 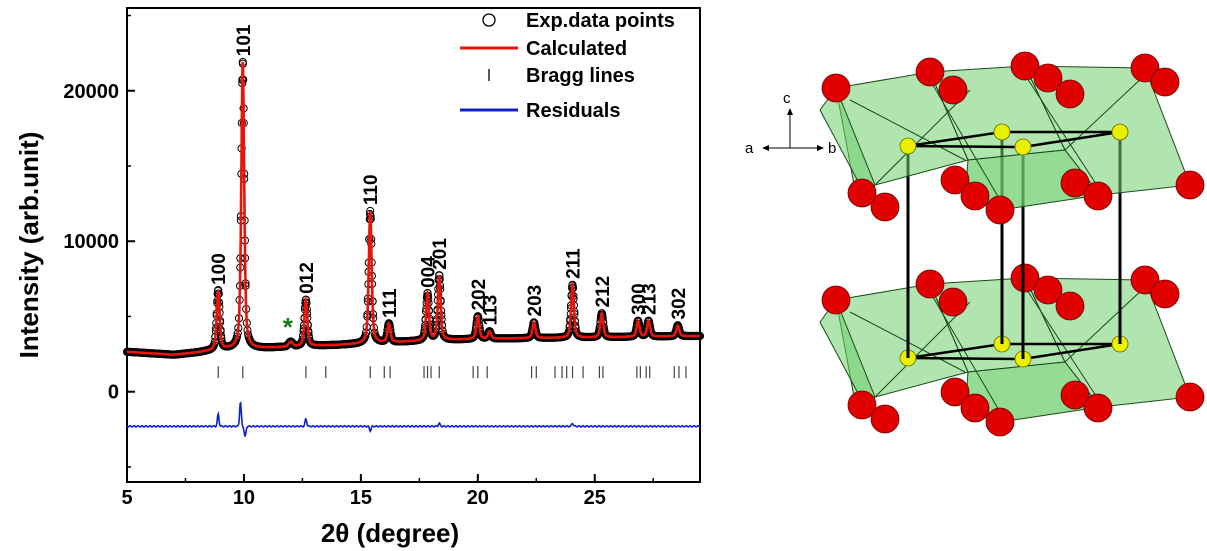 What do you see at coordinates (390, 533) in the screenshot?
I see `x-axis-label: 2θ (degree)` at bounding box center [390, 533].